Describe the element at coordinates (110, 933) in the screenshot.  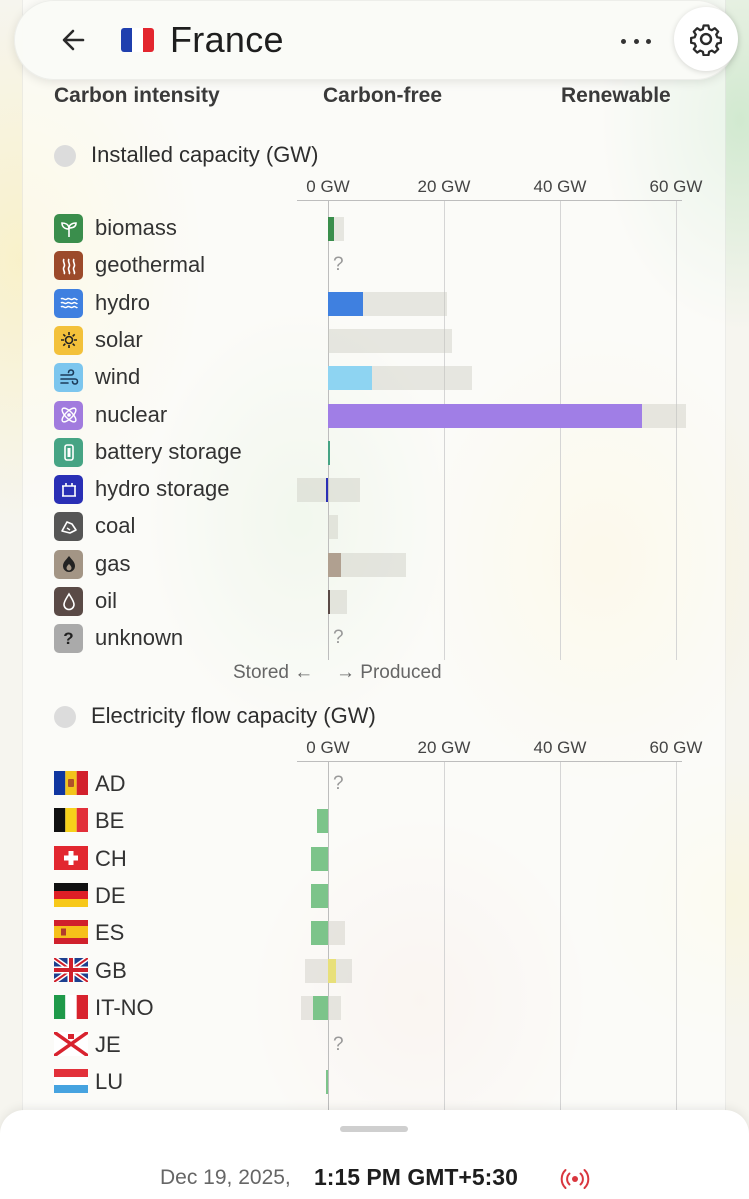
I see `flow-row-label: ES` at that location.